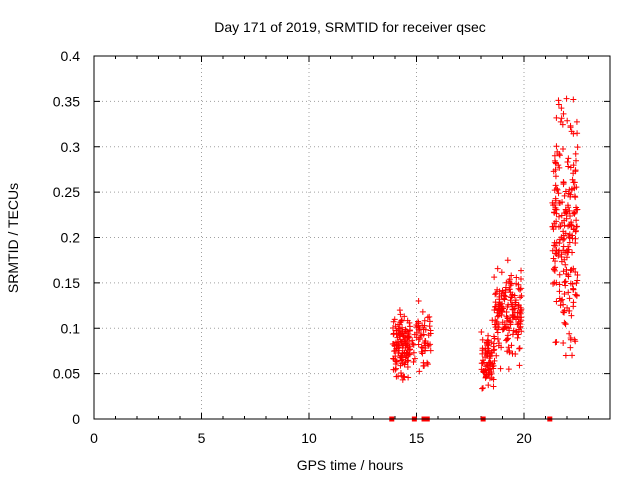 The image size is (640, 480). I want to click on y-tick-label: 0.35, so click(66, 101).